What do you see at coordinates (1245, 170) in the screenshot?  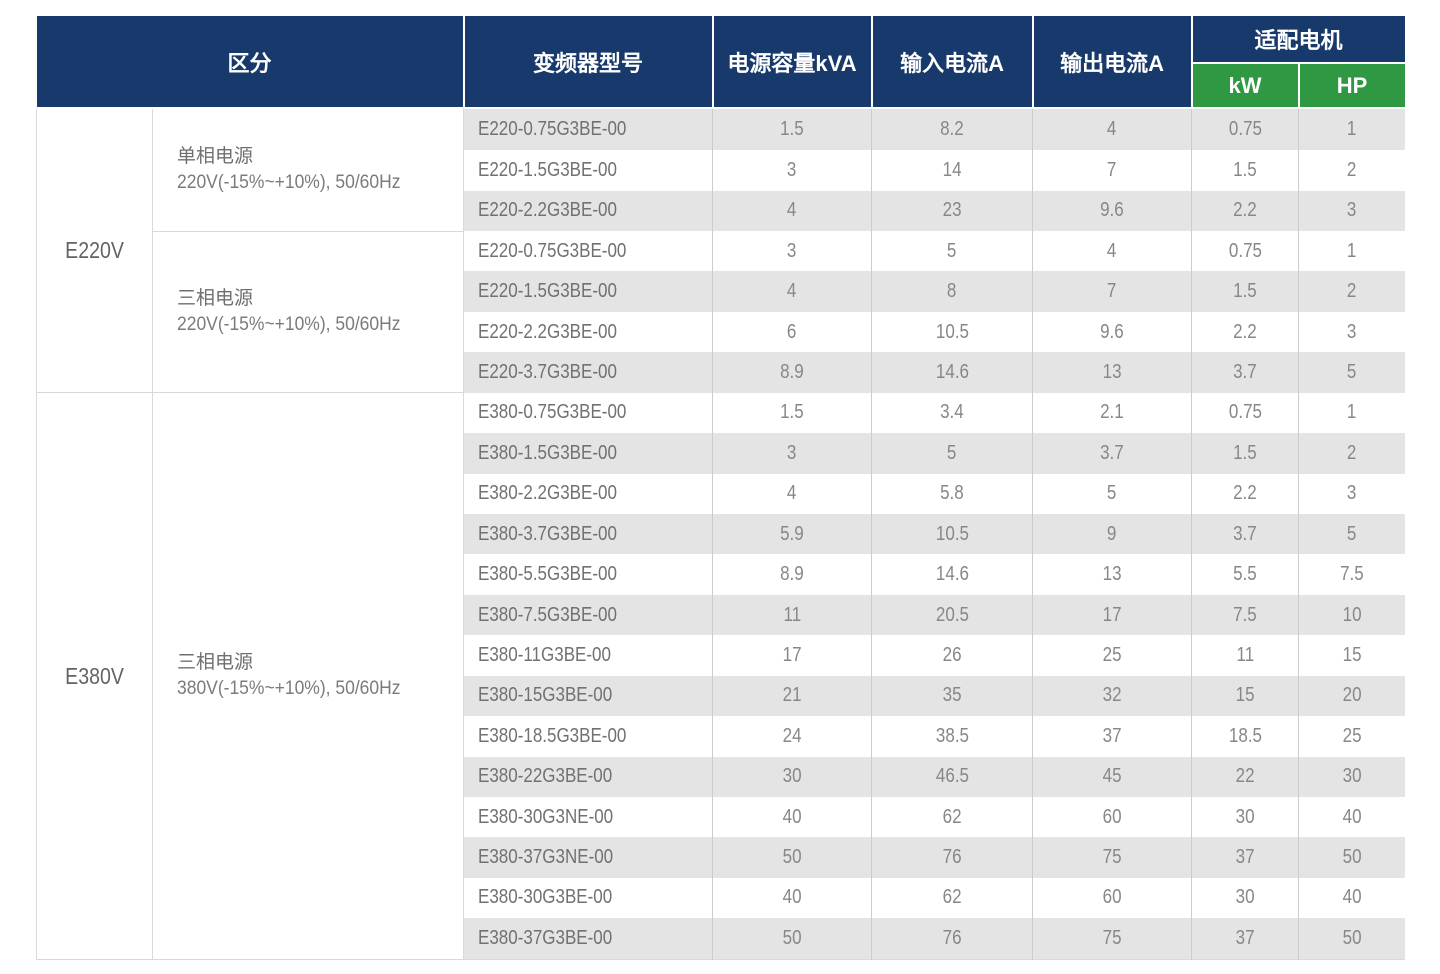 I see `kw-cell: 1.5` at bounding box center [1245, 170].